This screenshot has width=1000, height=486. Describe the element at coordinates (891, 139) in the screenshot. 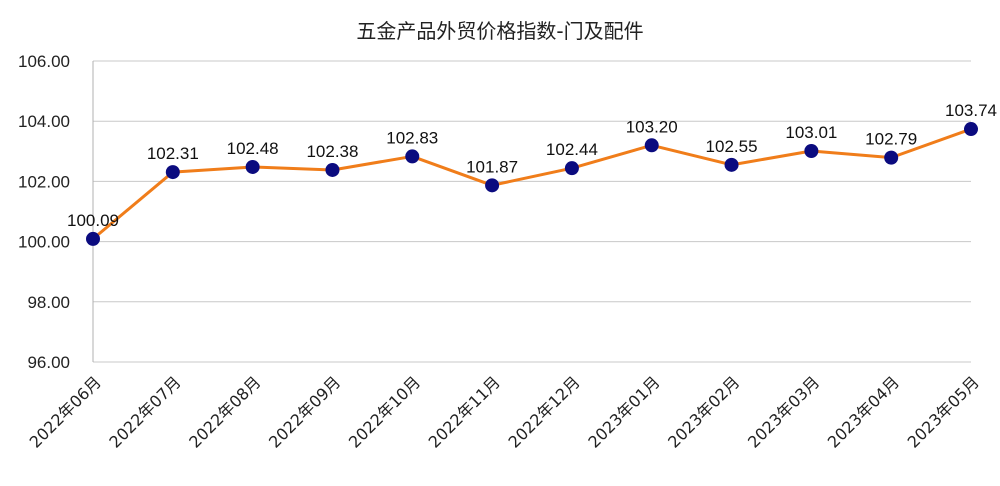

I see `data-label-10: 102.79` at that location.